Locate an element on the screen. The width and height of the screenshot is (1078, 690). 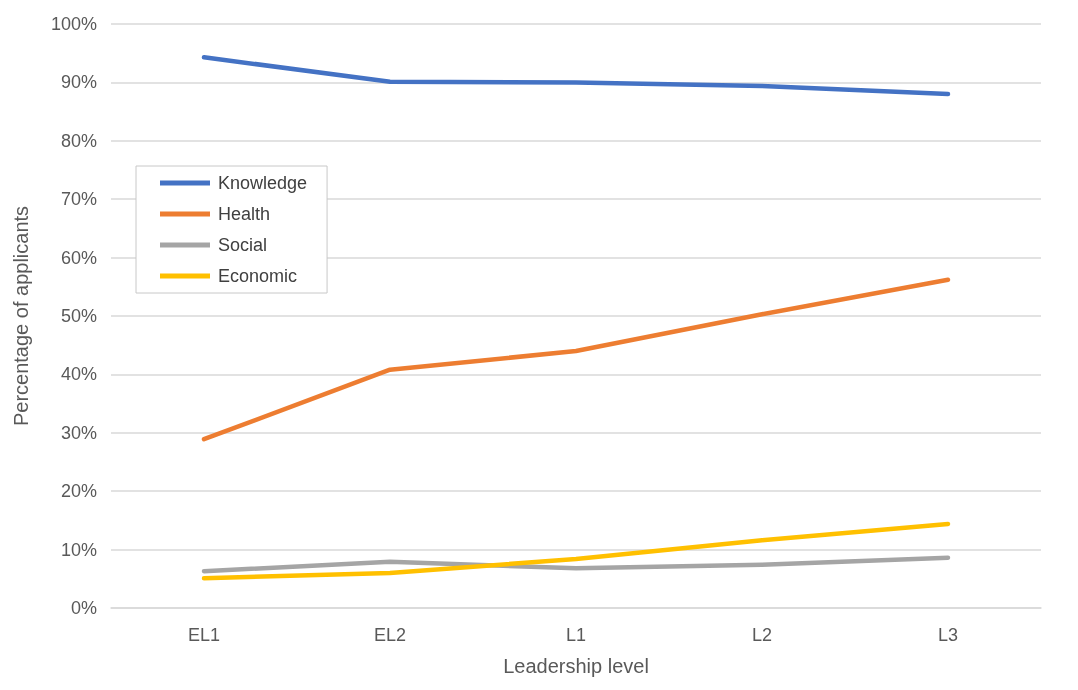
x-tick-label: EL1 is located at coordinates (204, 635).